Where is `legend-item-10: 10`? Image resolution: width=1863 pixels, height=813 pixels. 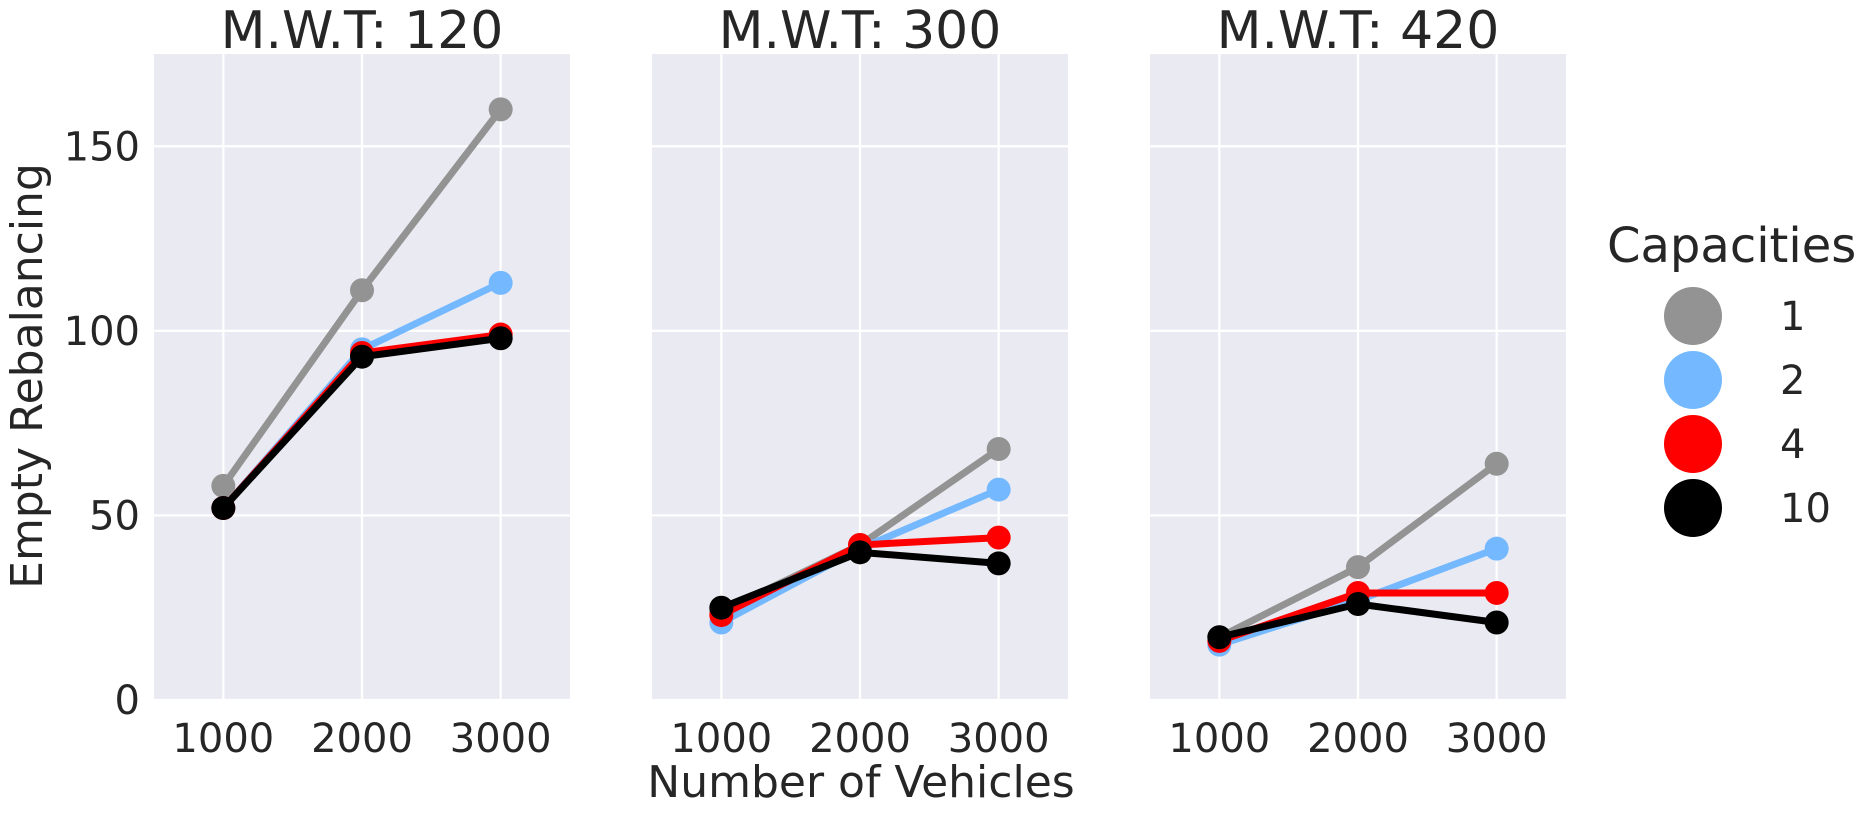
legend-item-10: 10 is located at coordinates (1747, 508).